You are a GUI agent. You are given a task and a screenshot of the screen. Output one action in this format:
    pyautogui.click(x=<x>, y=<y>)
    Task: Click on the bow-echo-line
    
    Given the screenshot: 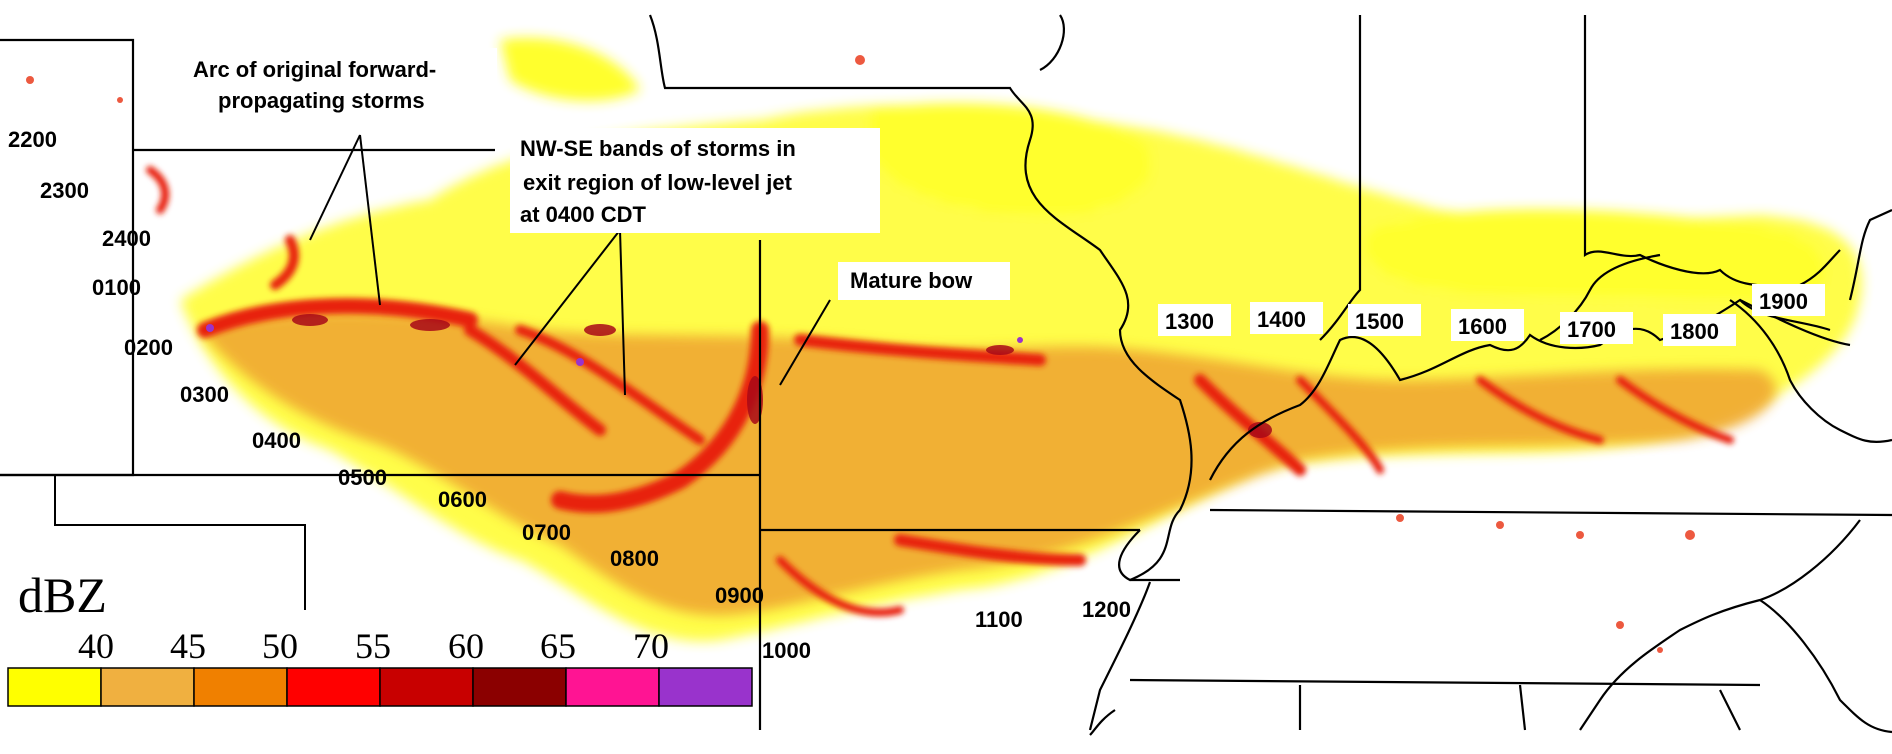 What is the action you would take?
    pyautogui.click(x=660, y=417)
    